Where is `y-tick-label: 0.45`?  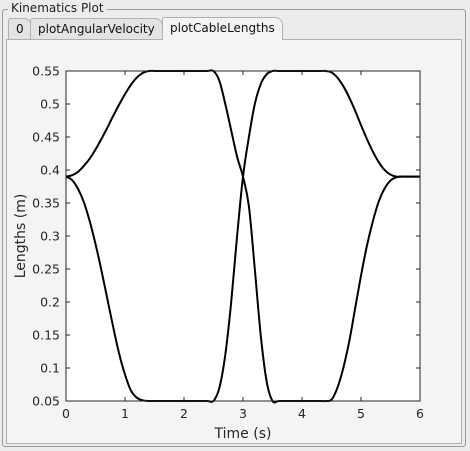 y-tick-label: 0.45 is located at coordinates (46, 137).